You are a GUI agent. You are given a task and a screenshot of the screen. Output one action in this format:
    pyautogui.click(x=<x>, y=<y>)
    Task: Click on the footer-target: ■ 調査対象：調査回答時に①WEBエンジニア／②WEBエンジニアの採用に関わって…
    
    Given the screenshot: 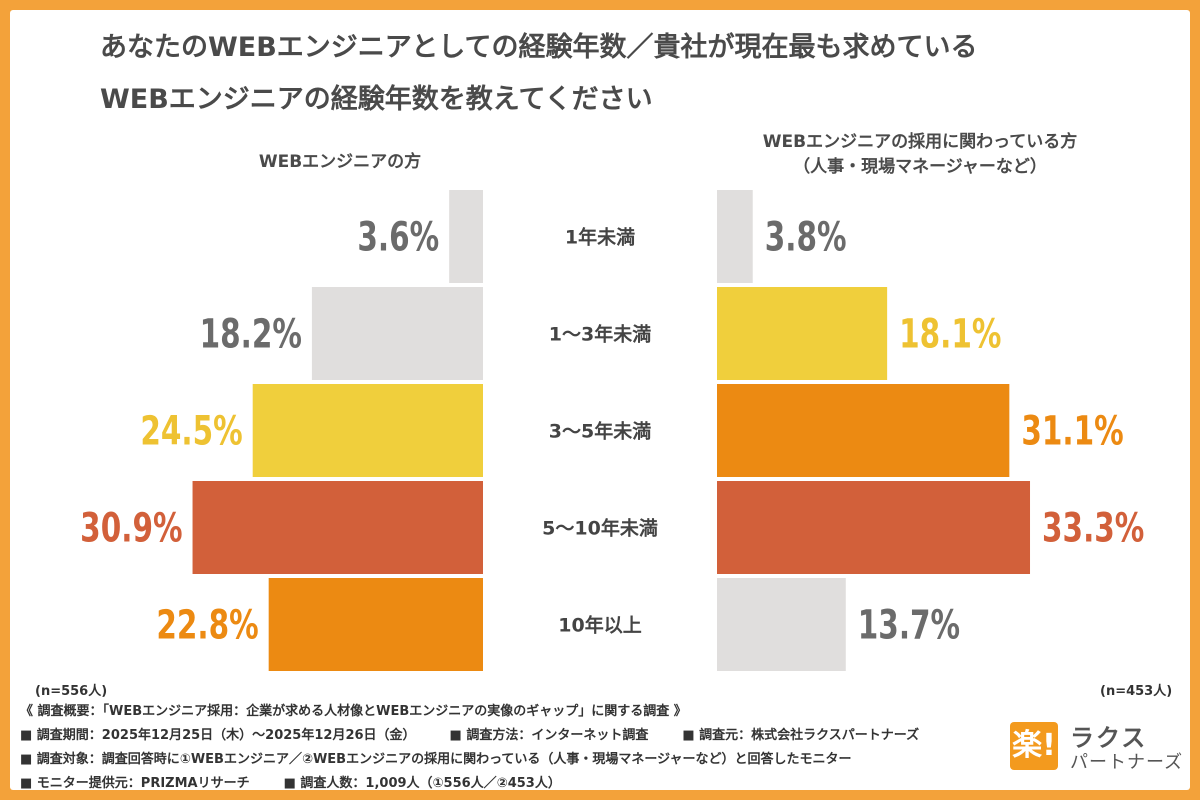 What is the action you would take?
    pyautogui.click(x=436, y=759)
    